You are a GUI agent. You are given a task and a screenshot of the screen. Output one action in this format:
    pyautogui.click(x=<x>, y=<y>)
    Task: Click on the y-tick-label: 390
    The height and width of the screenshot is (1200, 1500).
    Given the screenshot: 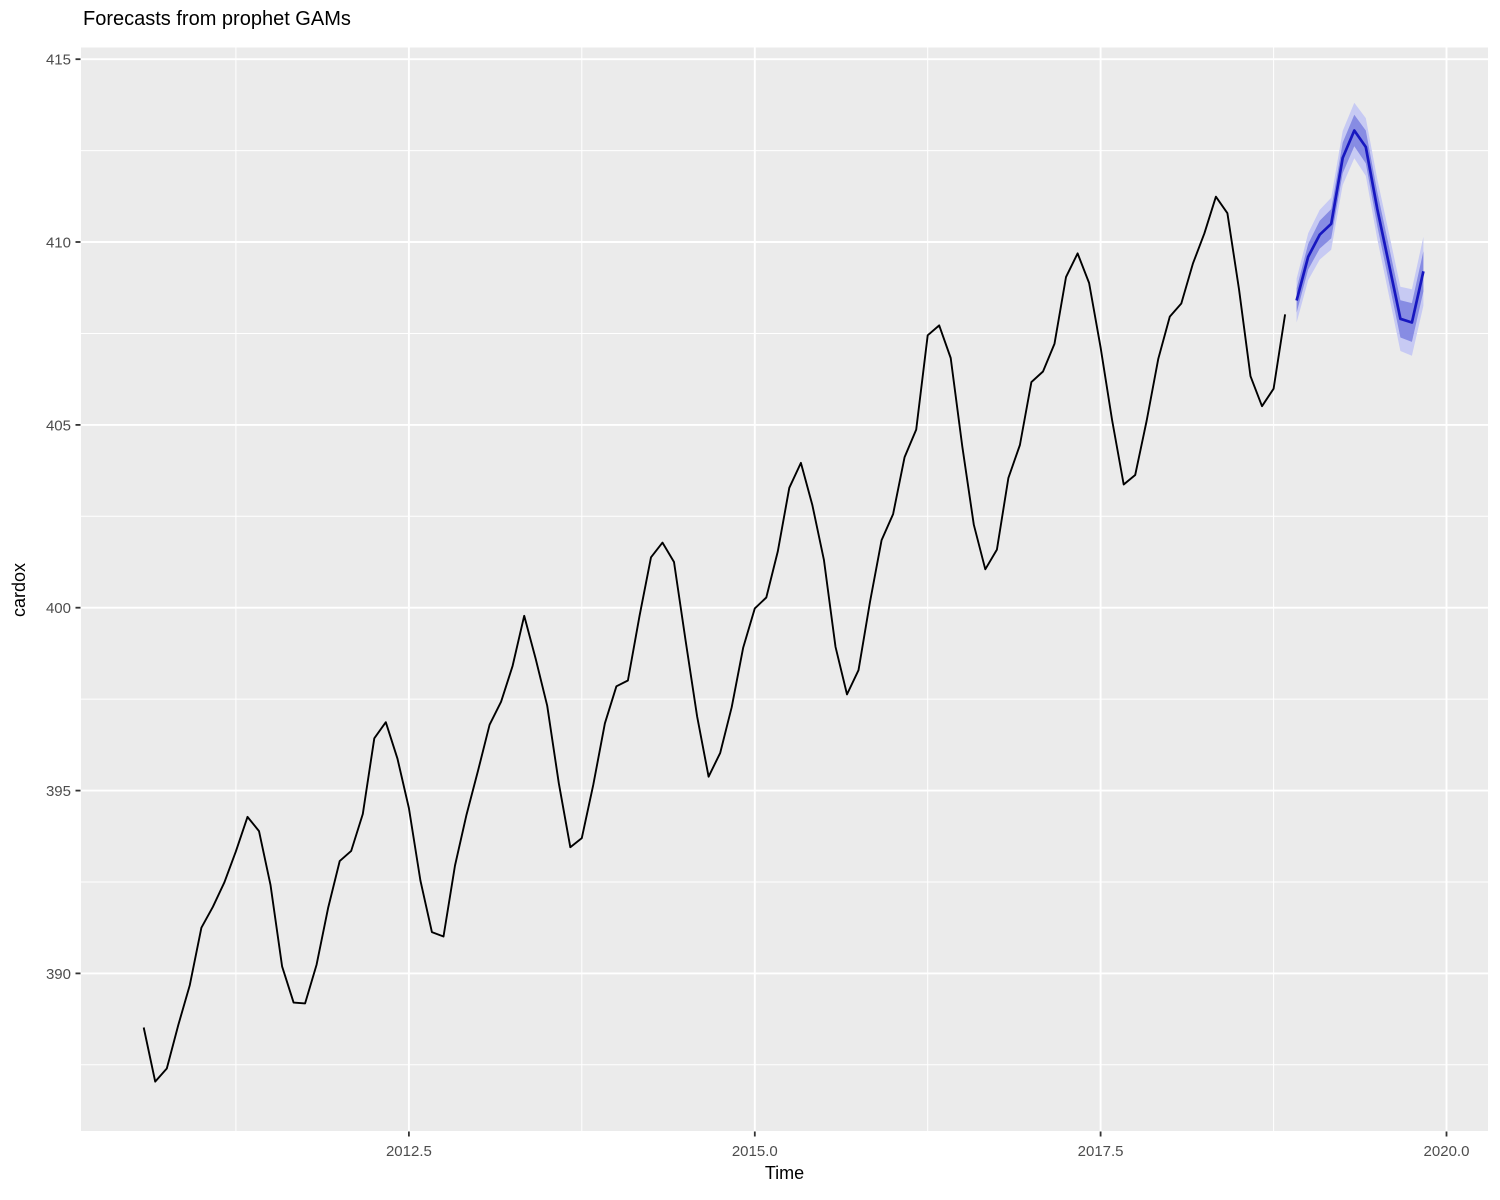 What is the action you would take?
    pyautogui.click(x=58, y=974)
    